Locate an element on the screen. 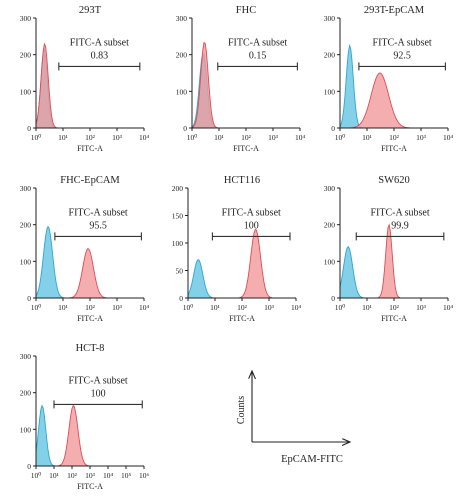  x-tick-label: 10⁵ is located at coordinates (126, 475).